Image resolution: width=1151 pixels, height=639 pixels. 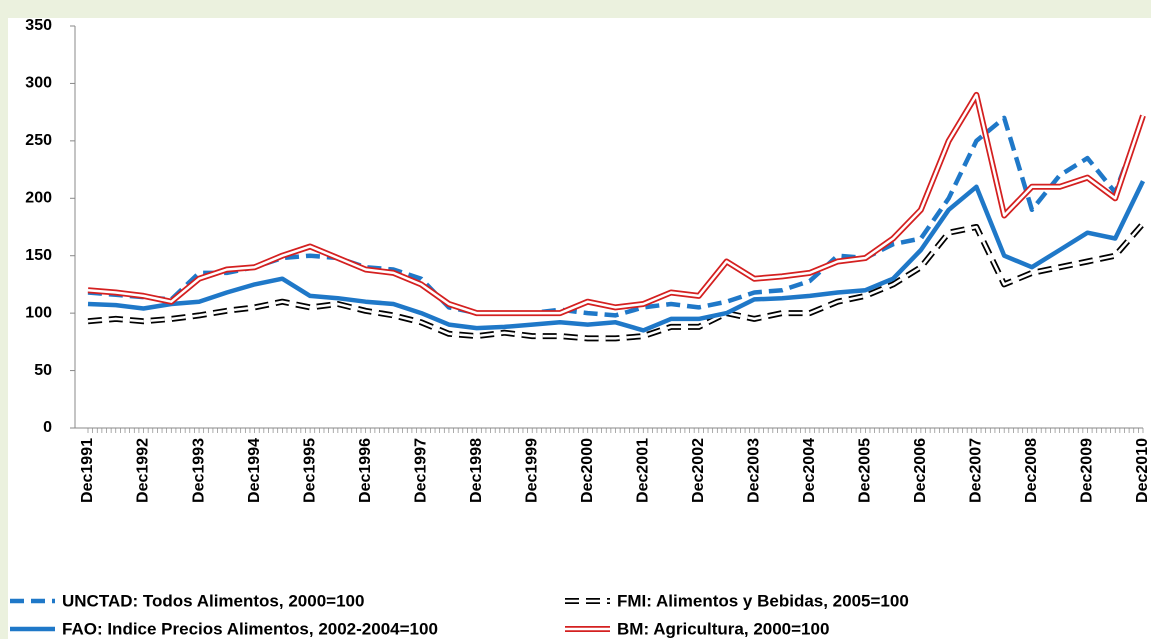 What do you see at coordinates (43, 370) in the screenshot?
I see `y-tick-label: 50` at bounding box center [43, 370].